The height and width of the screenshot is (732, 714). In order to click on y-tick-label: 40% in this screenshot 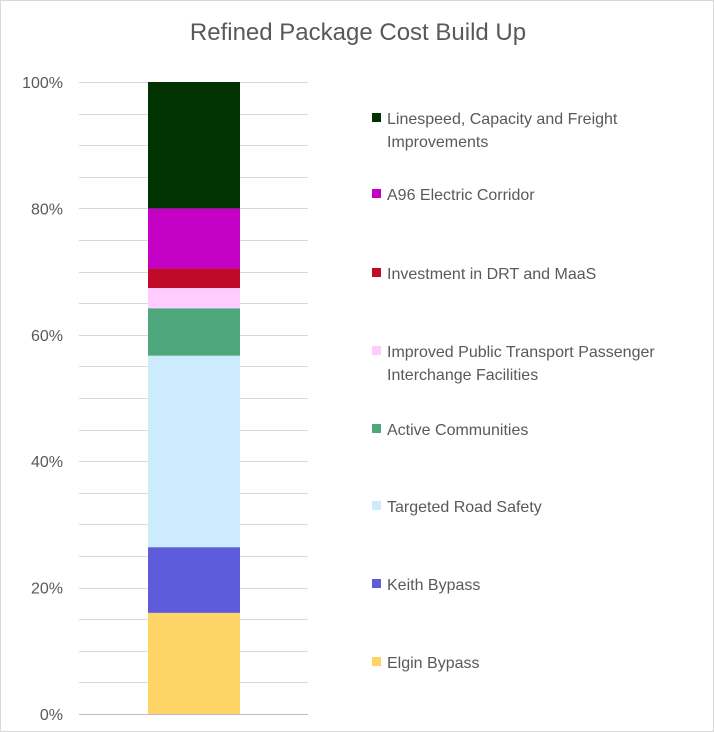, I will do `click(47, 462)`.